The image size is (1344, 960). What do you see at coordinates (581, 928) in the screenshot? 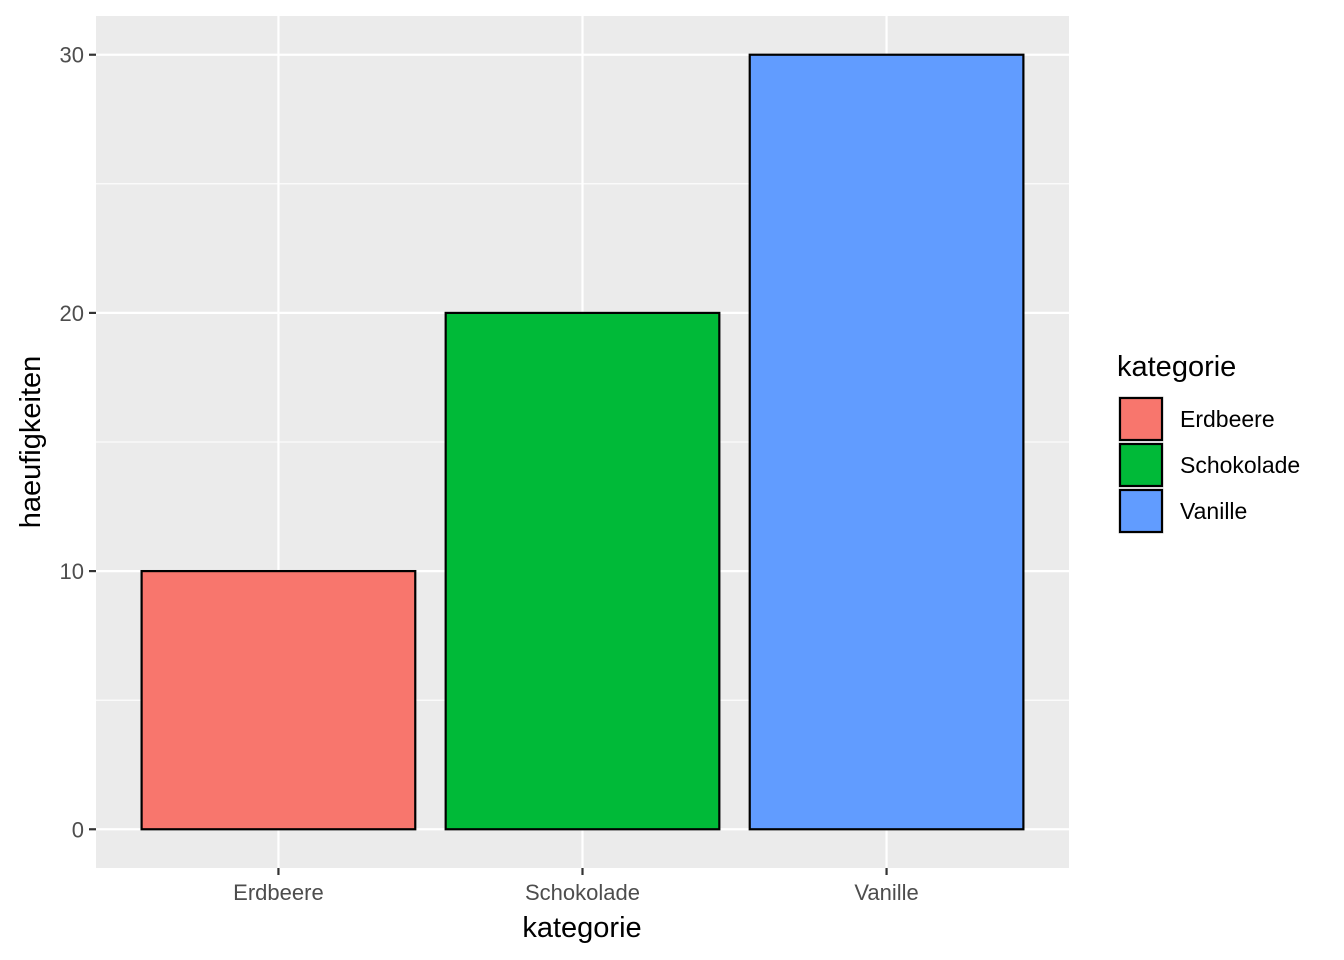
I see `x-axis-title: kategorie` at bounding box center [581, 928].